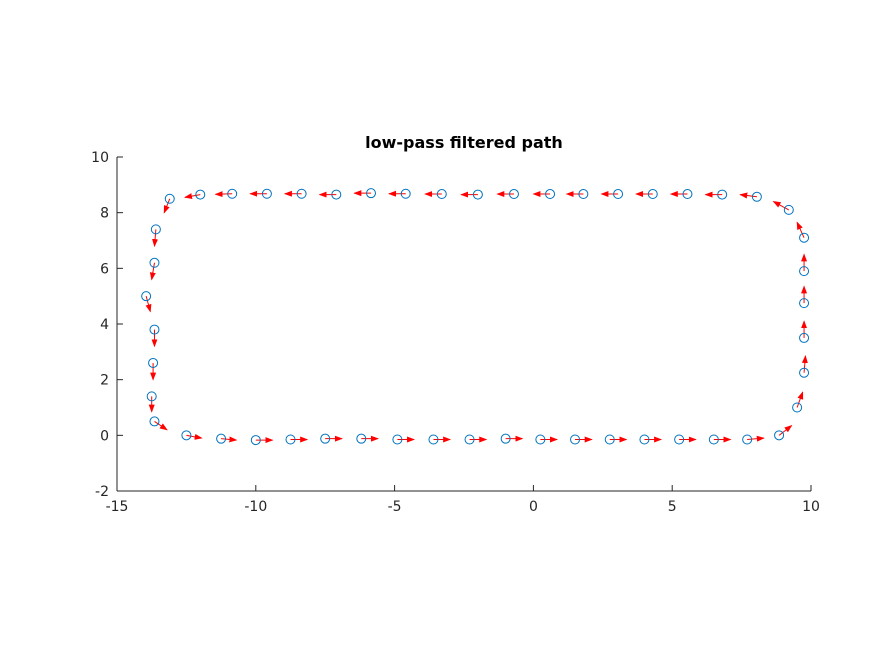 The width and height of the screenshot is (896, 672). I want to click on y-tick-label: 4, so click(104, 325).